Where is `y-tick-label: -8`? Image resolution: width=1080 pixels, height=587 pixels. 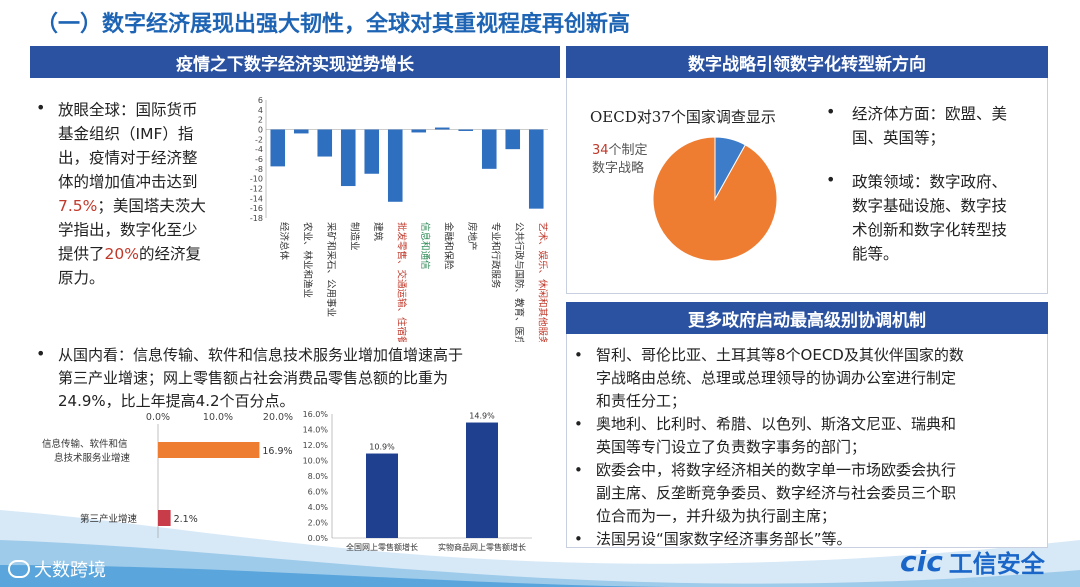
y-tick-label: -8 is located at coordinates (259, 169).